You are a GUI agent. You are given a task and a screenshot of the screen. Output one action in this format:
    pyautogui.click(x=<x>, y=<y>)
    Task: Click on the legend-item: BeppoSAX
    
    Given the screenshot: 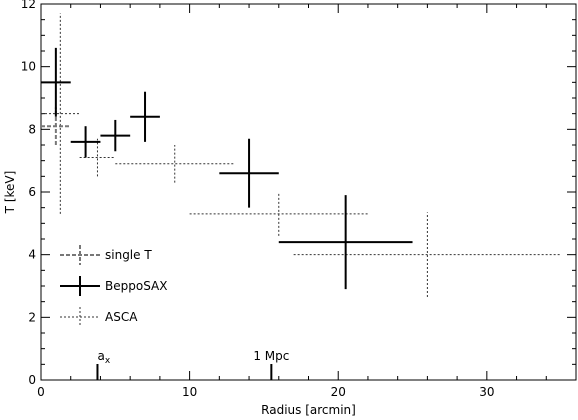 What is the action you would take?
    pyautogui.click(x=113, y=286)
    